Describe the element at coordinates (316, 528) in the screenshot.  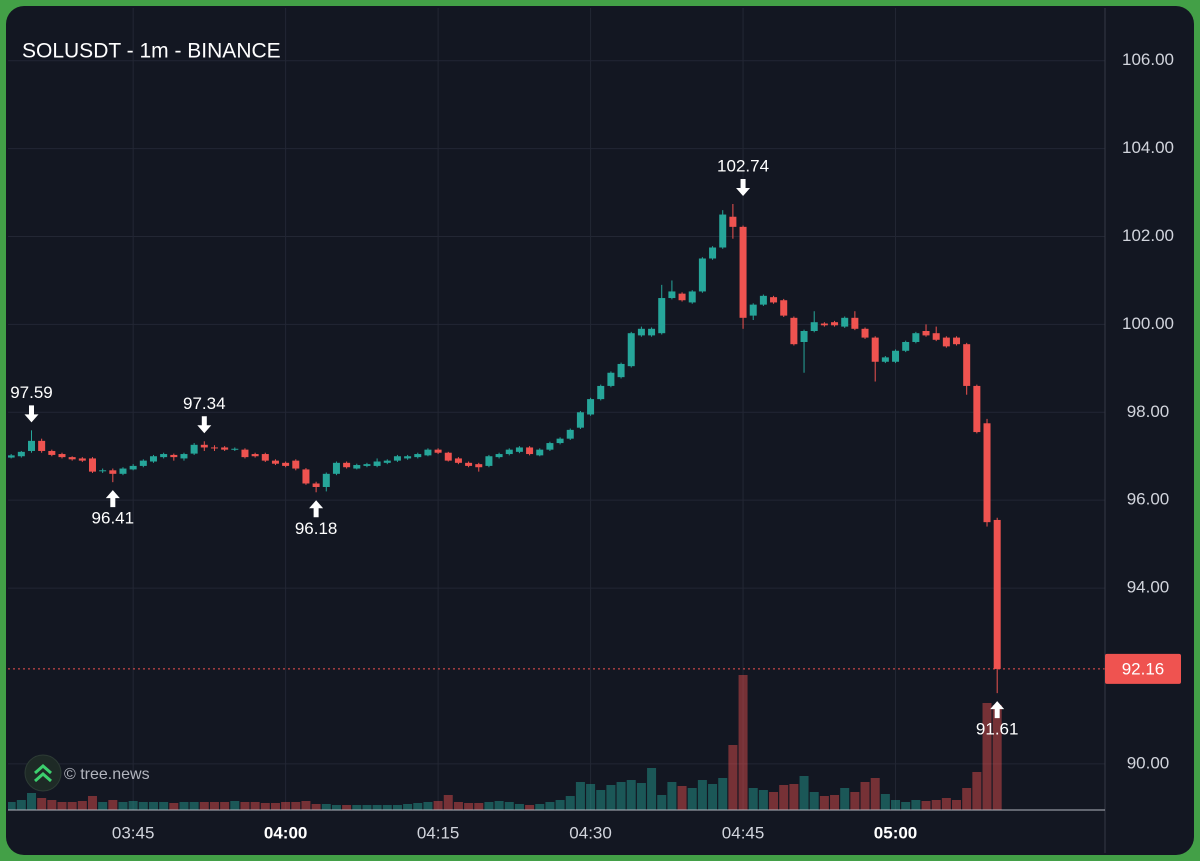
I see `annotation-label: 96.18` at that location.